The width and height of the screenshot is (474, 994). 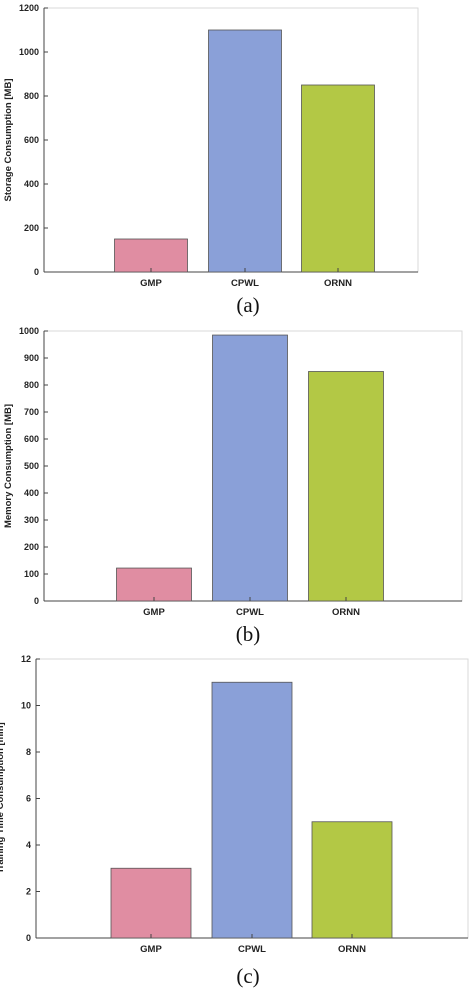 I want to click on y-tick-label: 6, so click(x=28, y=799).